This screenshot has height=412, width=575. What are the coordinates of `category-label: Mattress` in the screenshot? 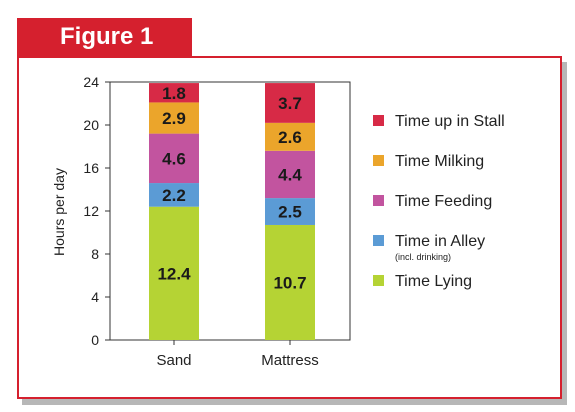 It's located at (290, 360).